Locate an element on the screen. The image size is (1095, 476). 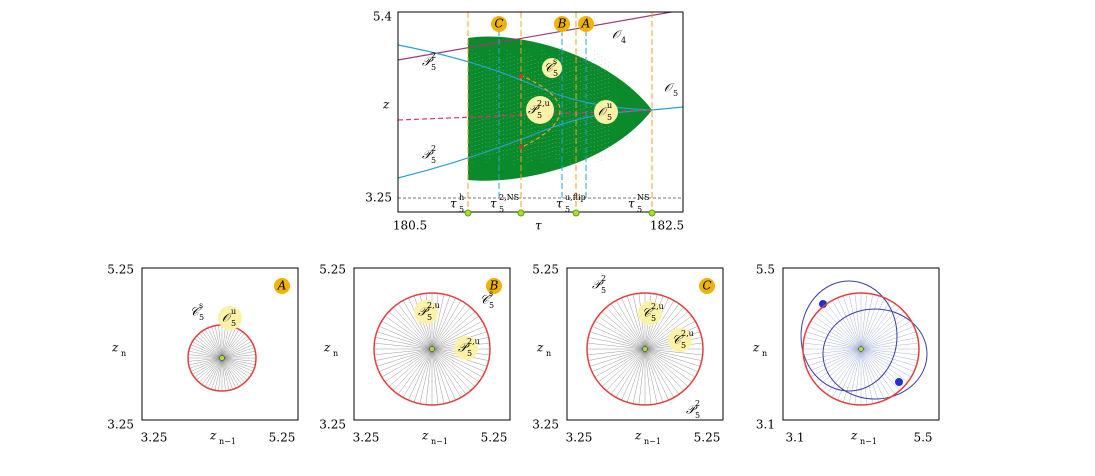
label-sub: n is located at coordinates (548, 353).